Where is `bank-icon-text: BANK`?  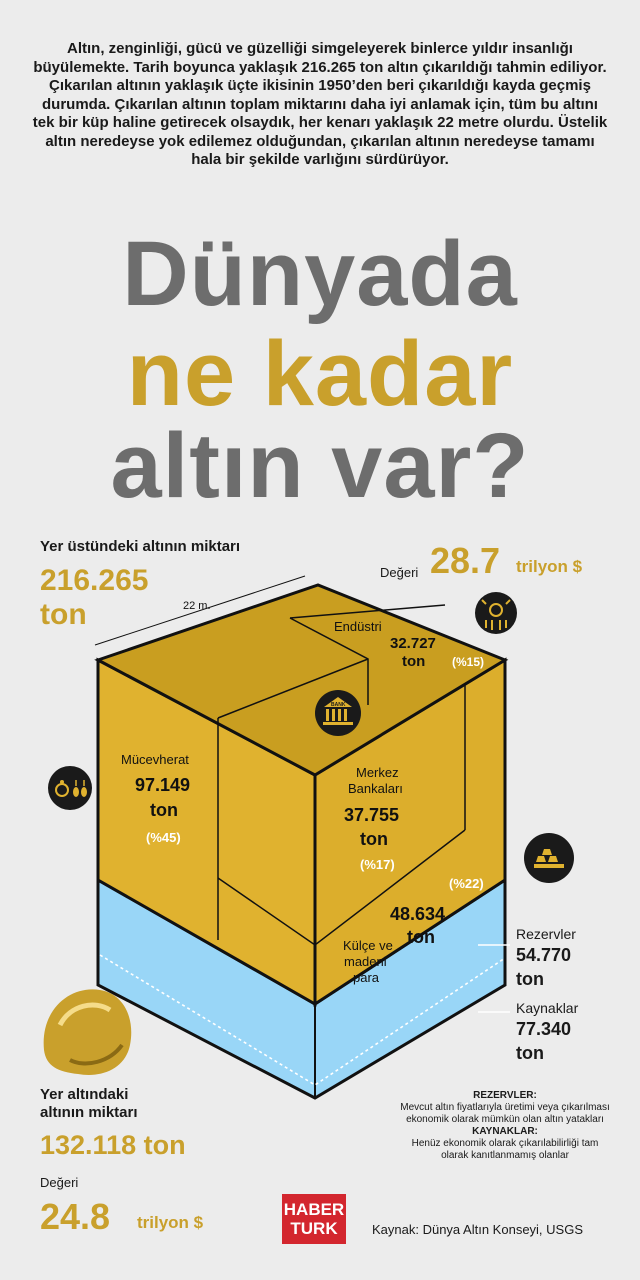
bank-icon-text: BANK is located at coordinates (338, 705).